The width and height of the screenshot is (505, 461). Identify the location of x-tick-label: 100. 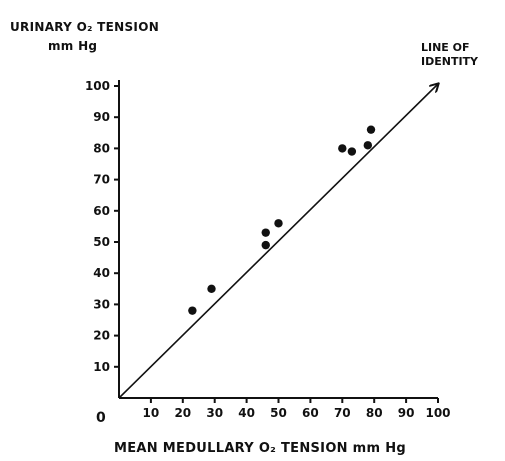
(437, 413).